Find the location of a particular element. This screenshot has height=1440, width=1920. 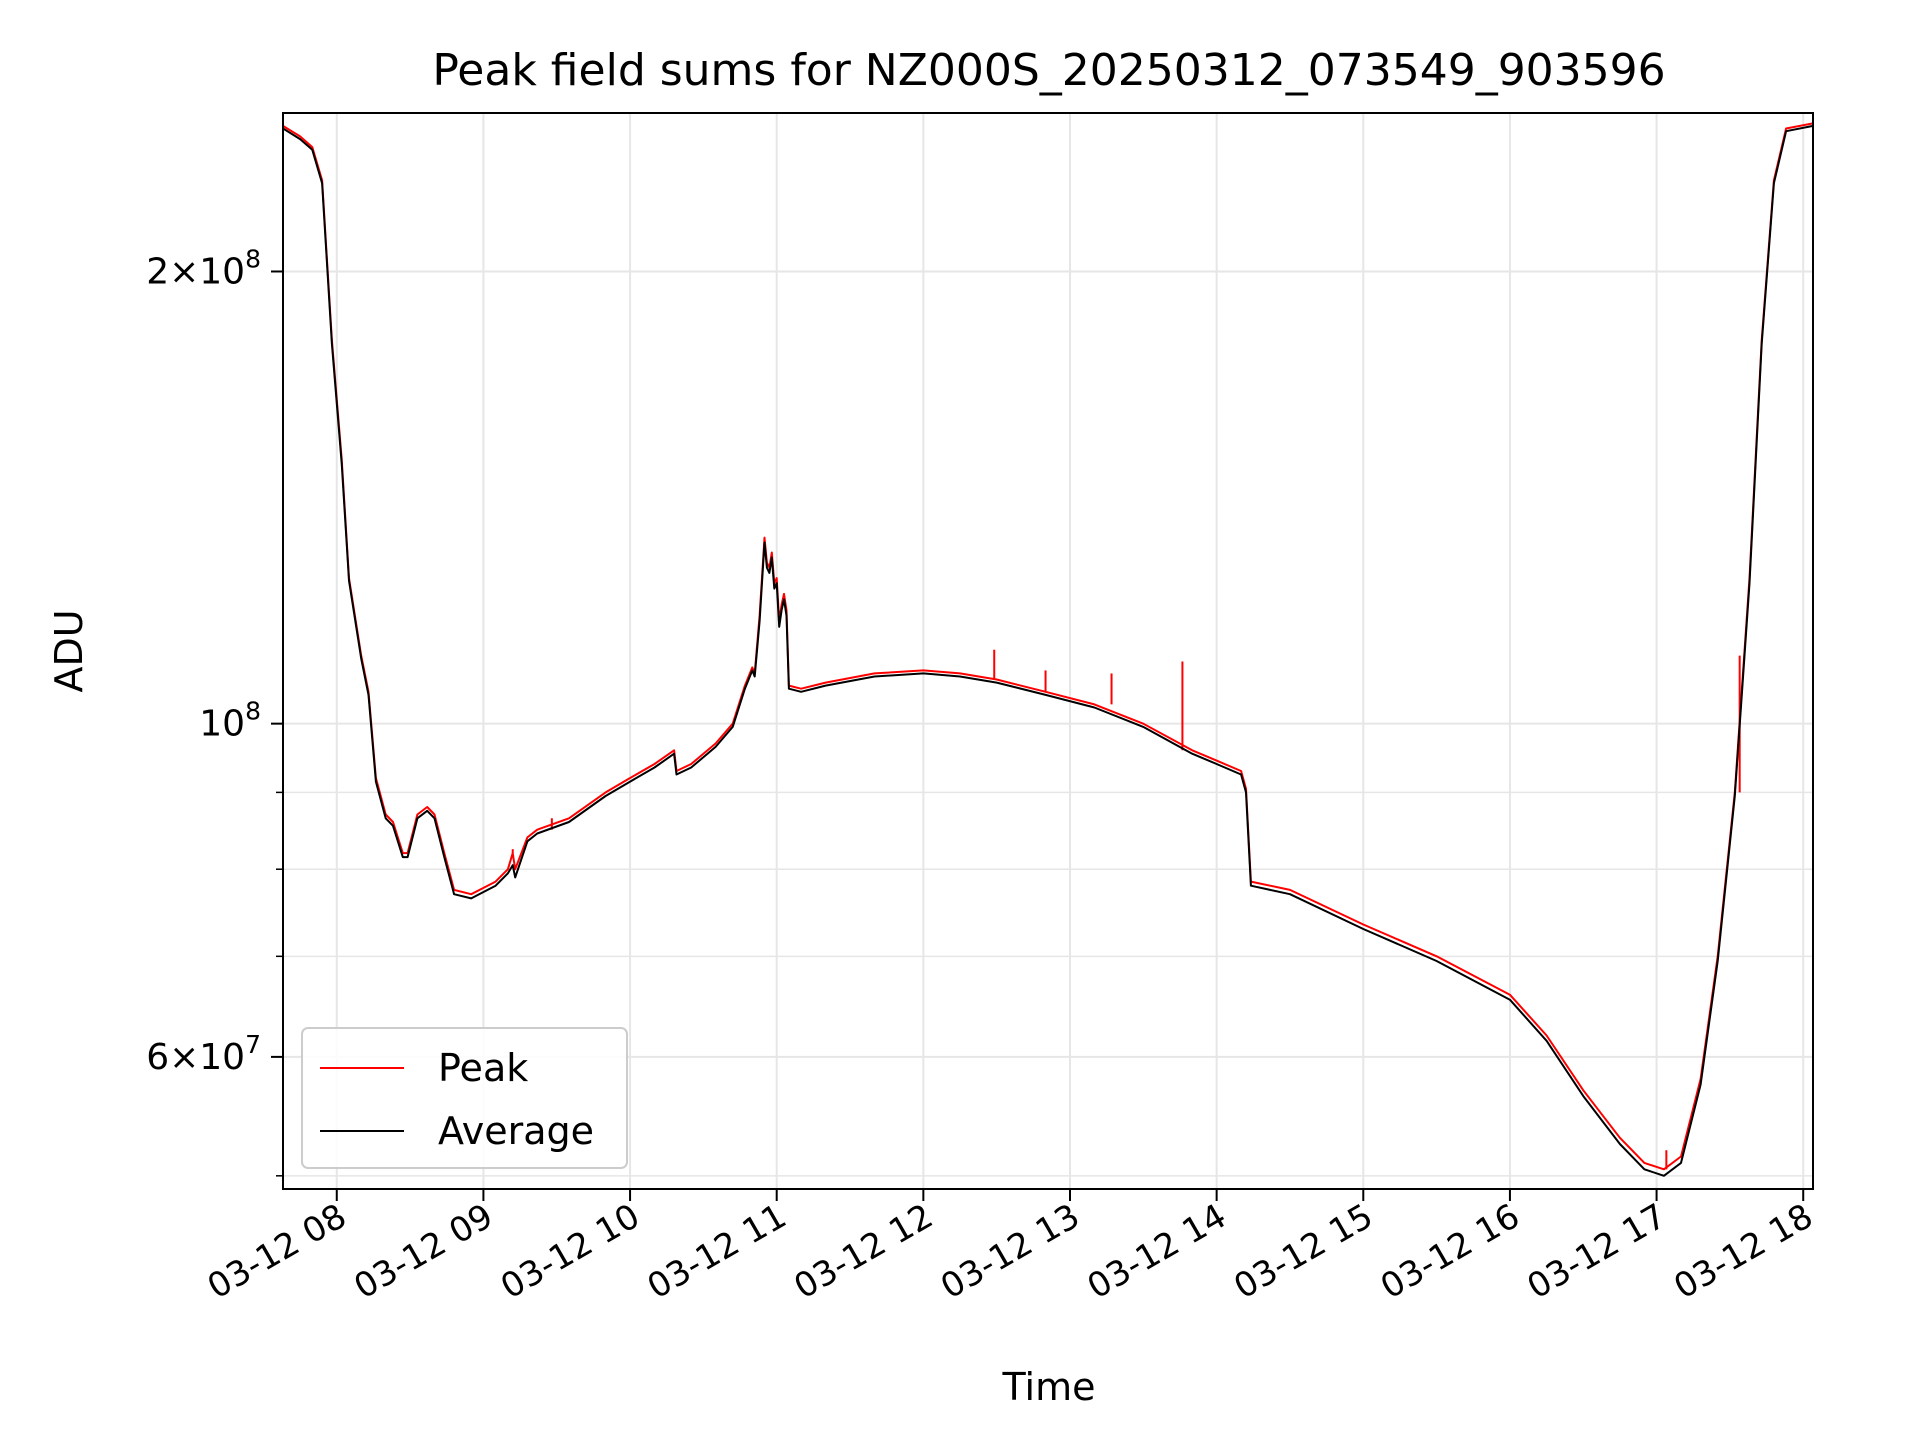

y-tick-label: 108 is located at coordinates (230, 721).